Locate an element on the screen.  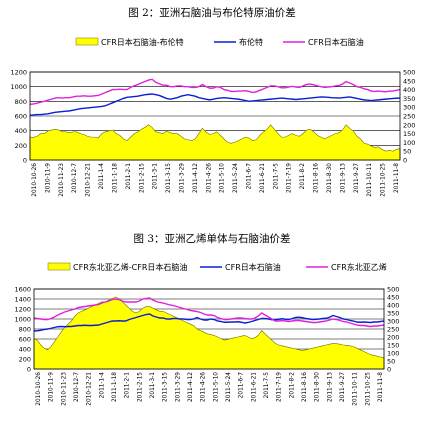
legend-label: CFR东北亚乙烯 is located at coordinates (359, 267).